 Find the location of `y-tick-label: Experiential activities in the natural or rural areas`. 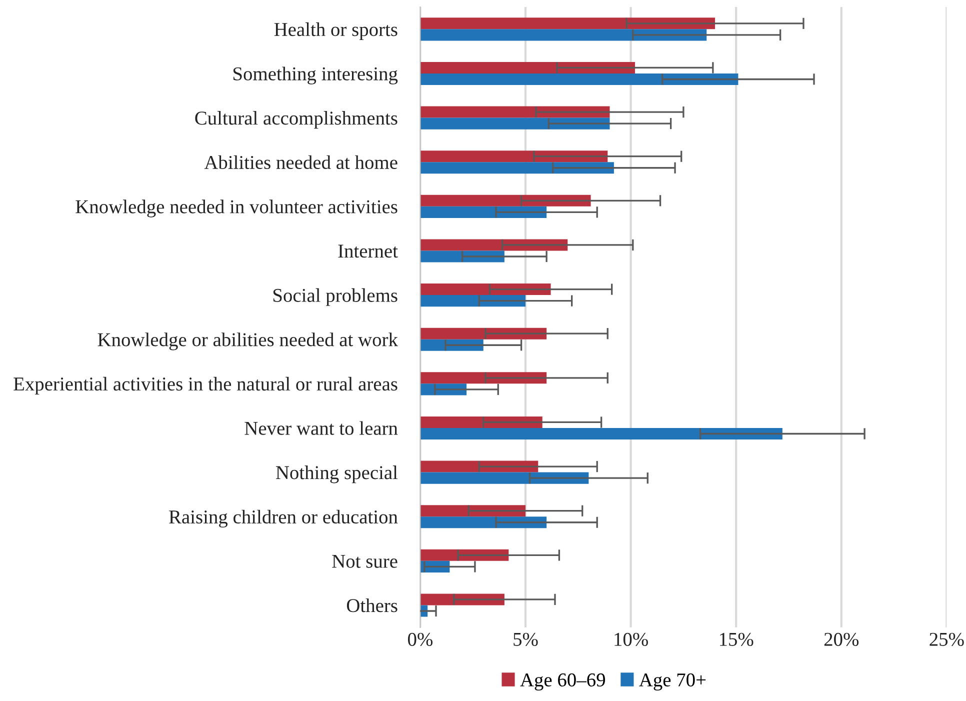

y-tick-label: Experiential activities in the natural or rural areas is located at coordinates (206, 385).